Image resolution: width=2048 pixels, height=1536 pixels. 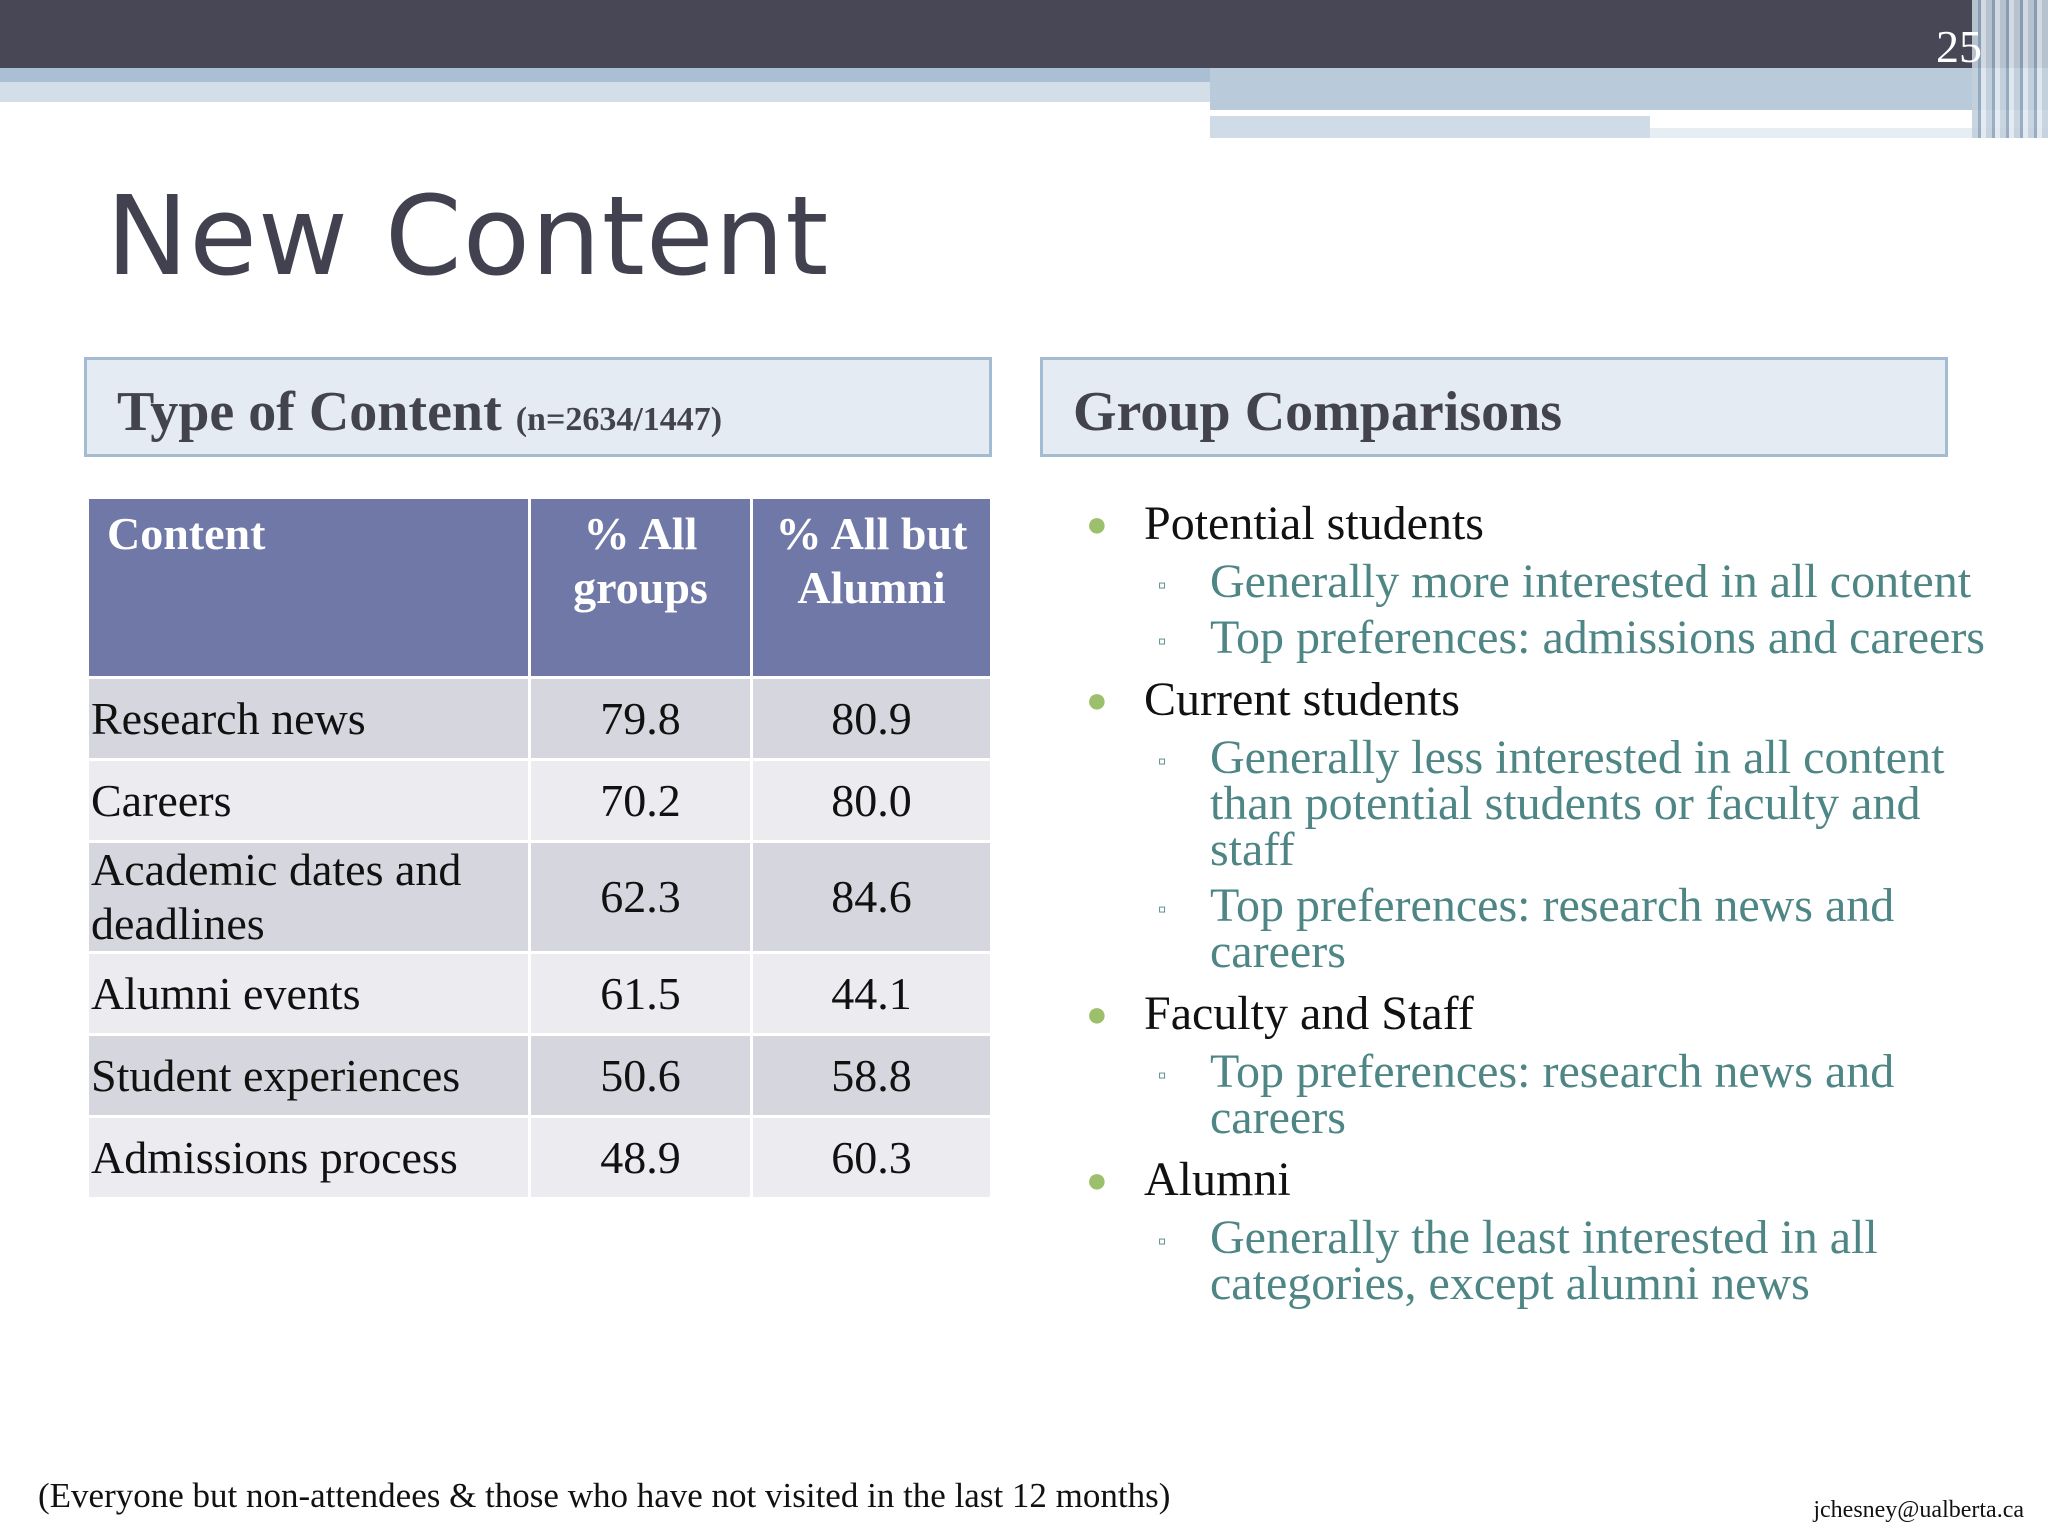 What do you see at coordinates (308, 587) in the screenshot?
I see `column-header: Content` at bounding box center [308, 587].